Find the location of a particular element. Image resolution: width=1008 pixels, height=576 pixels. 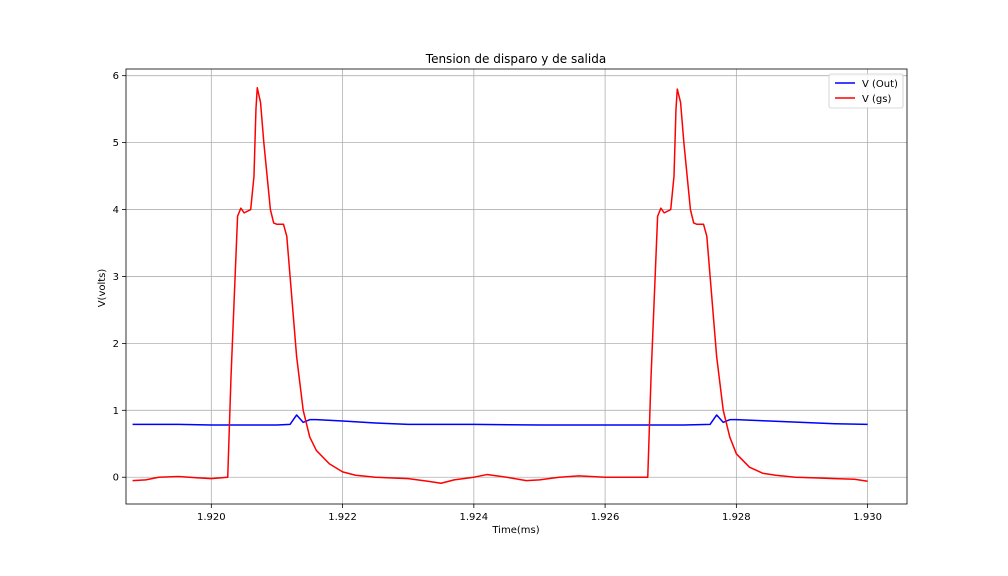

x-tick-label: 1.920 is located at coordinates (211, 517).